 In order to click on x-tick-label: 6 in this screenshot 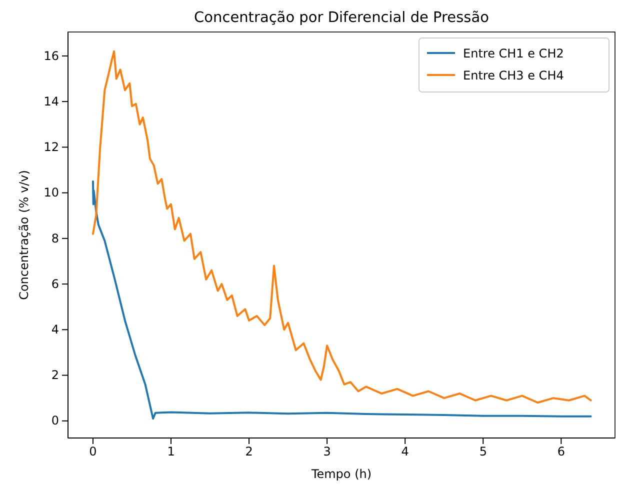, I will do `click(561, 451)`.